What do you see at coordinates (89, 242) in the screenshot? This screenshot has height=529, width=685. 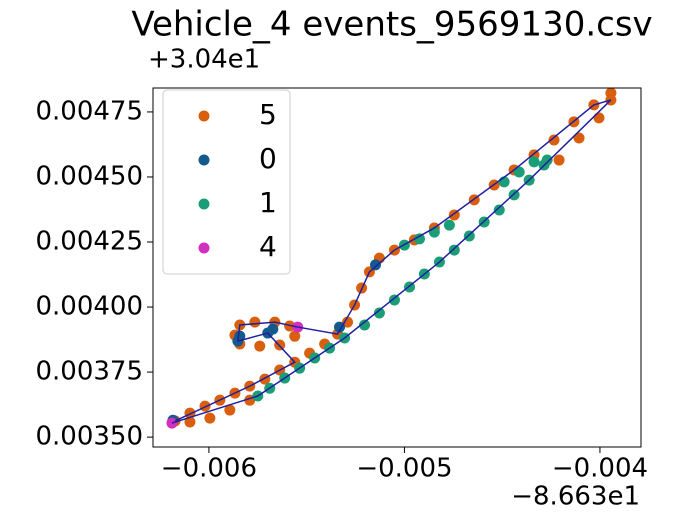 I see `y-tick-label: 0.00425` at bounding box center [89, 242].